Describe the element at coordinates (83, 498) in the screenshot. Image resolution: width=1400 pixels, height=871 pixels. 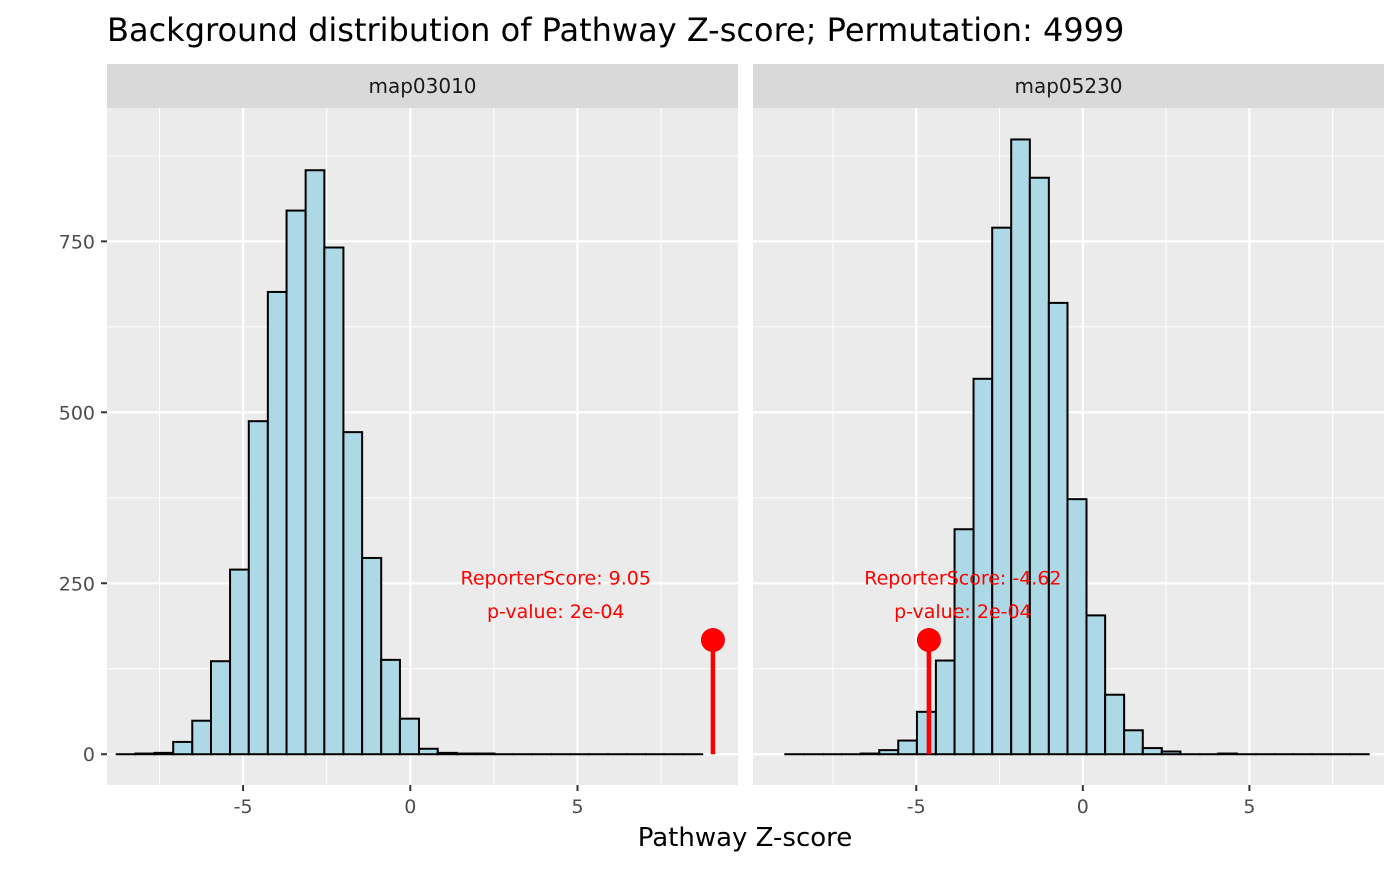
I see `y-axis: 0 250 500 750` at that location.